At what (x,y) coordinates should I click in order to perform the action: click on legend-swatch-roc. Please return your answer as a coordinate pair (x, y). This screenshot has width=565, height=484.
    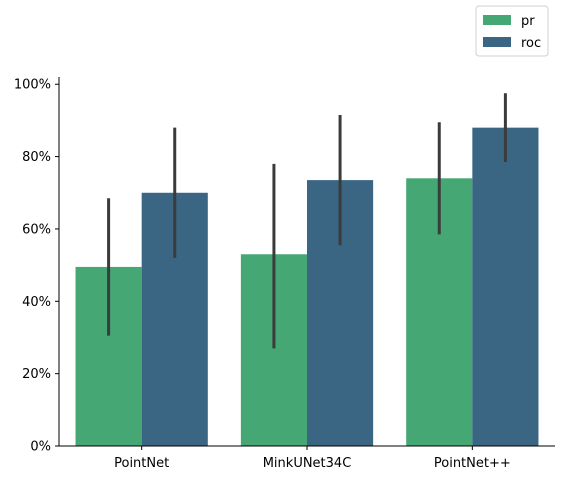
    Looking at the image, I should click on (497, 42).